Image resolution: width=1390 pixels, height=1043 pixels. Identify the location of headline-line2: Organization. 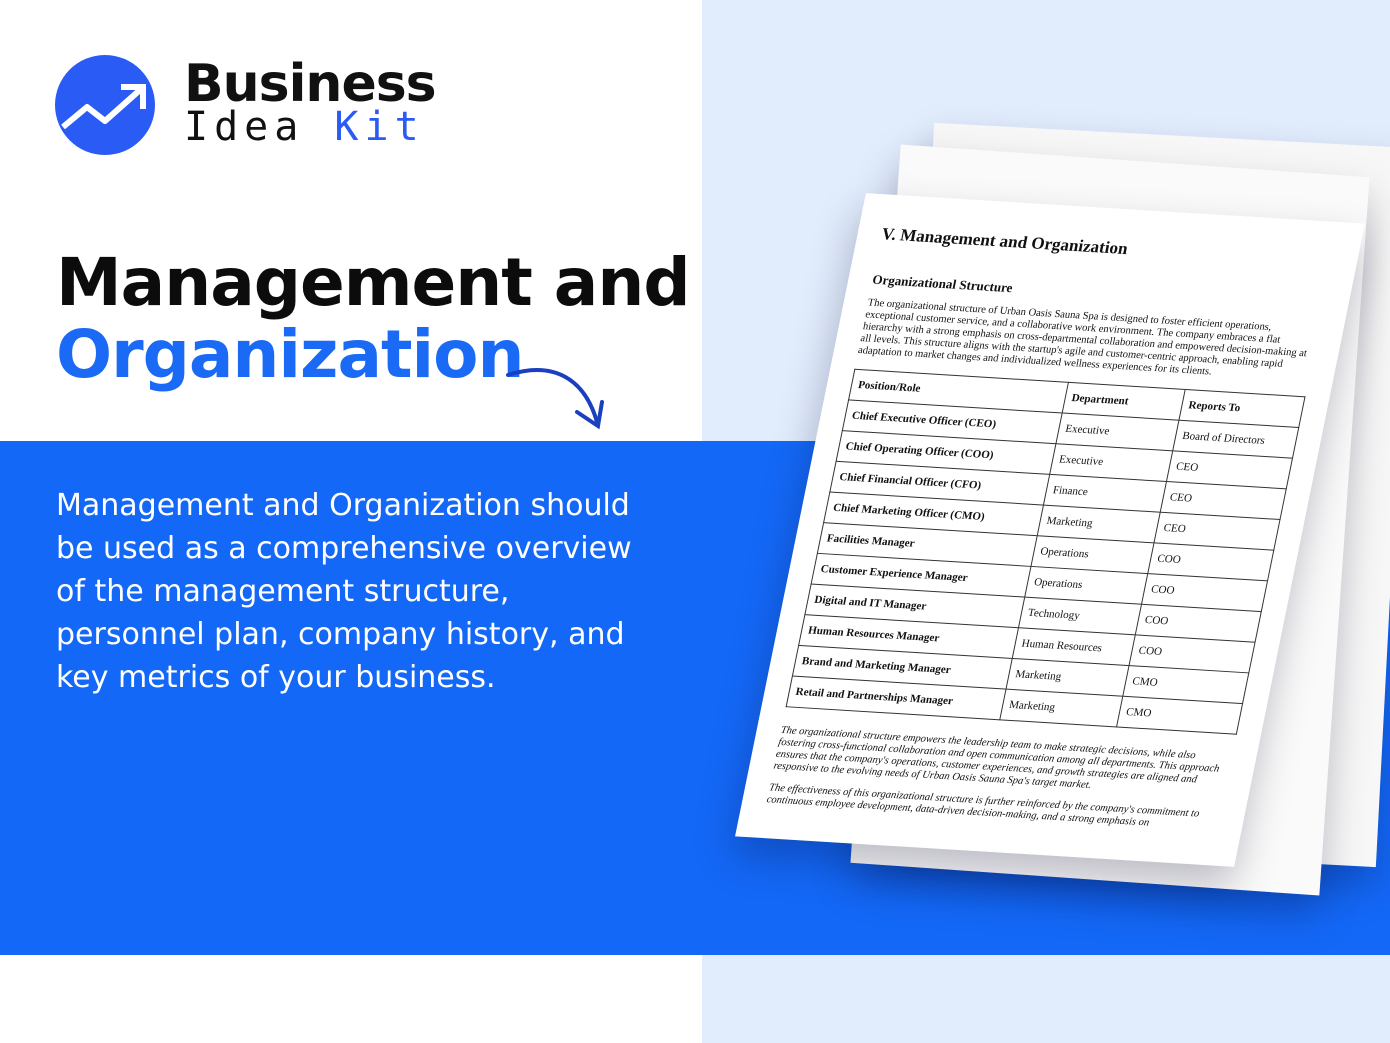
(290, 354).